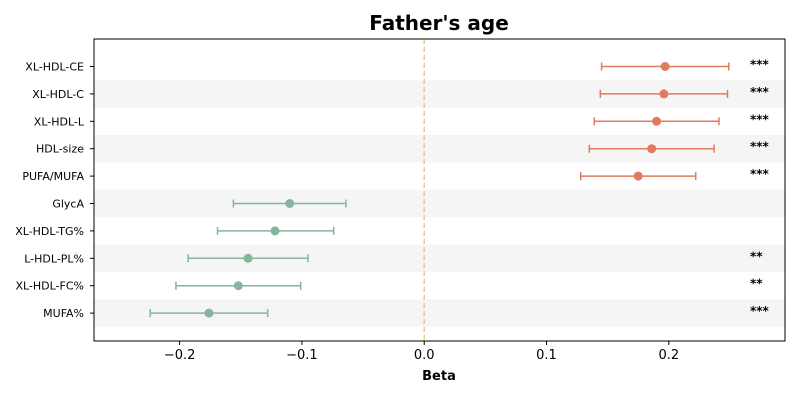  Describe the element at coordinates (302, 355) in the screenshot. I see `x-tick-label: −0.1` at that location.